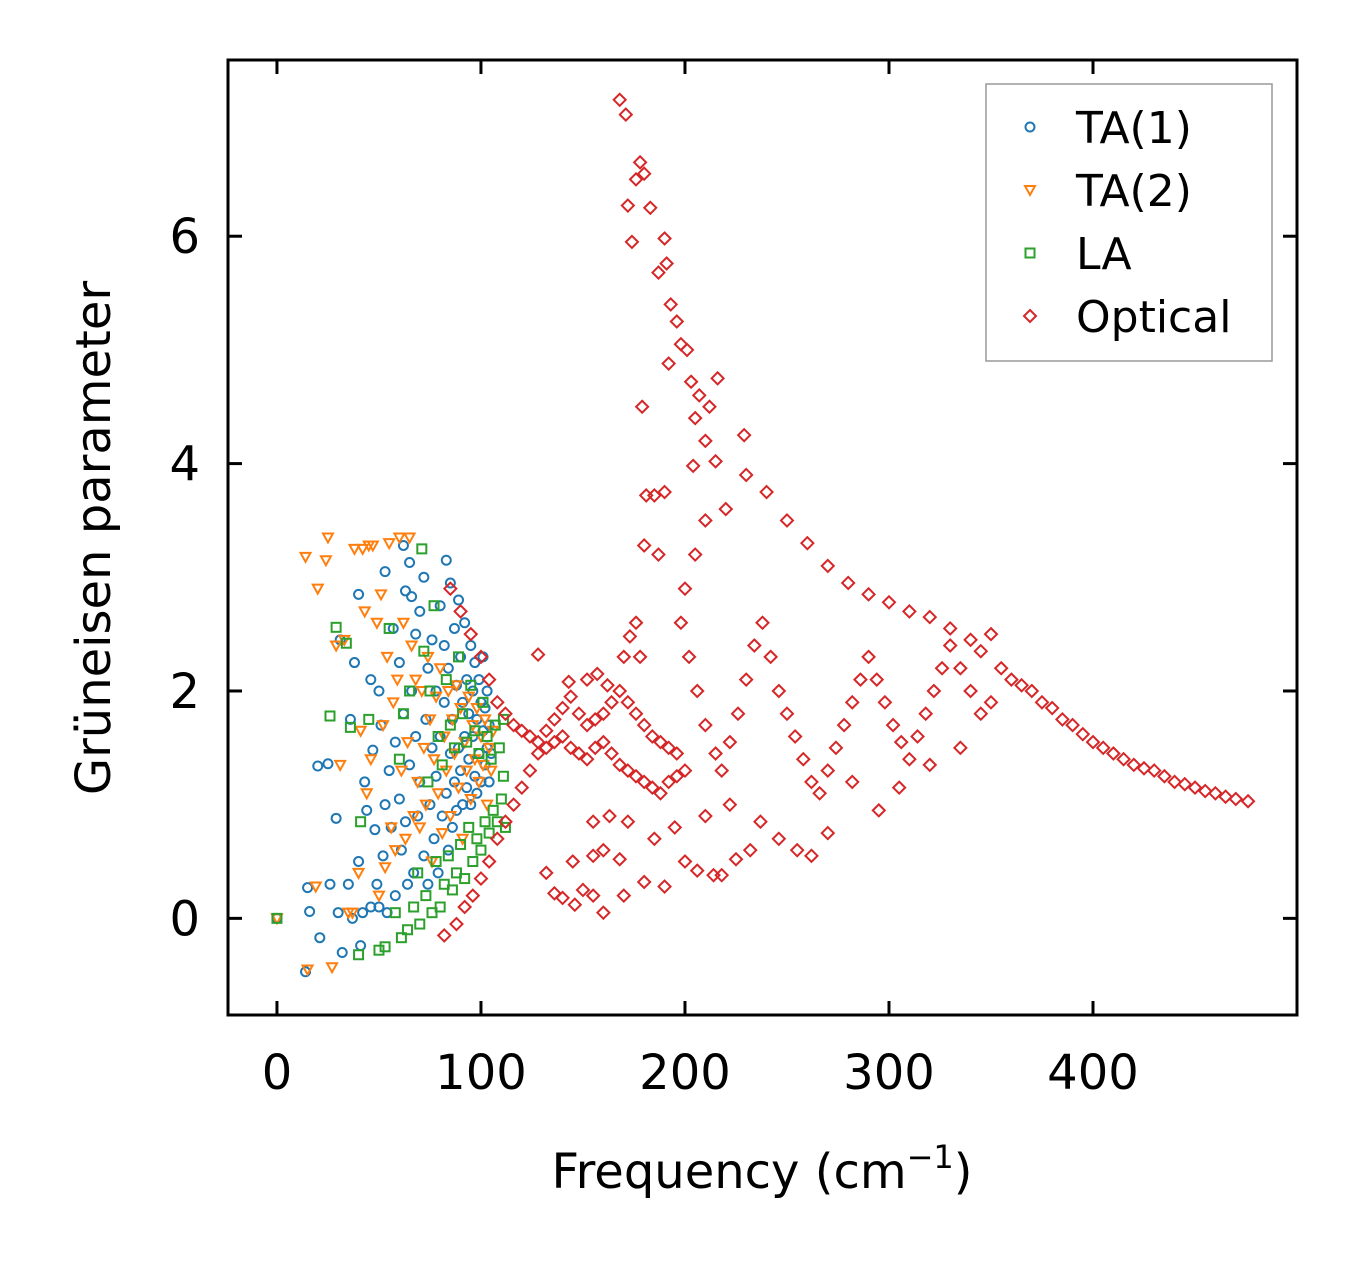 Image resolution: width=1357 pixels, height=1264 pixels. What do you see at coordinates (963, 1172) in the screenshot?
I see `x-axis-title-close: )` at bounding box center [963, 1172].